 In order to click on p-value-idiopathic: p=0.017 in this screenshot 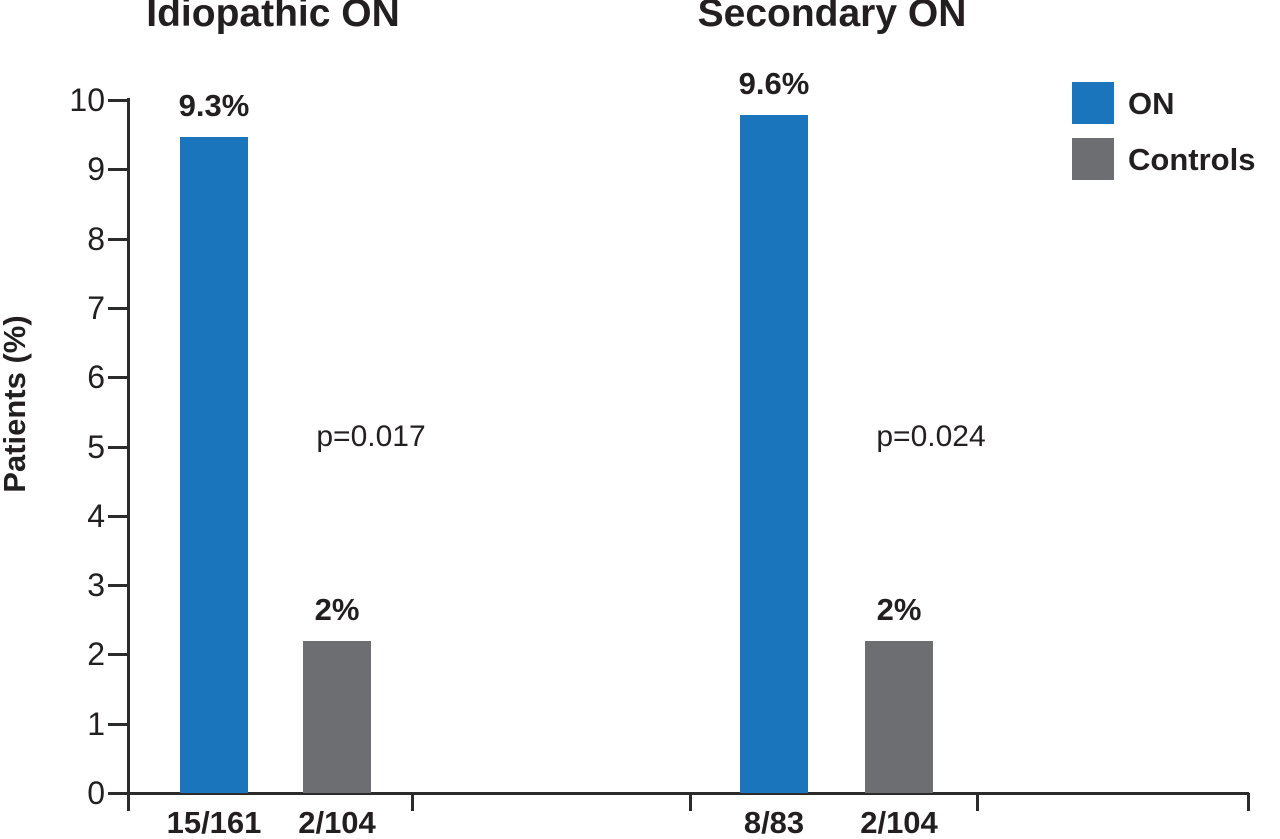, I will do `click(371, 436)`.